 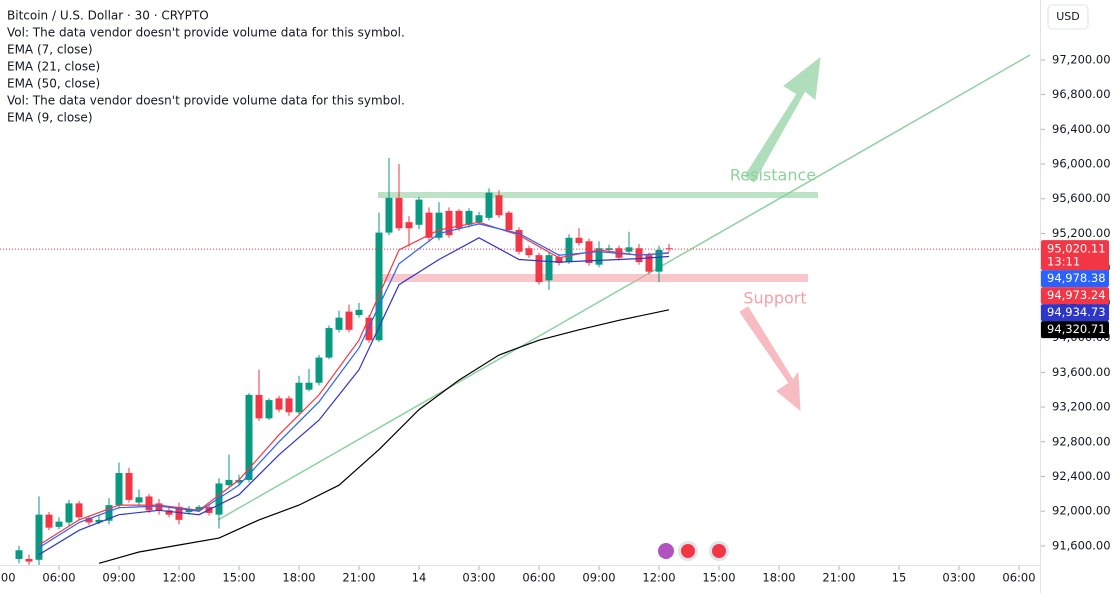 What do you see at coordinates (1081, 233) in the screenshot?
I see `y-tick-label: 95,200.00` at bounding box center [1081, 233].